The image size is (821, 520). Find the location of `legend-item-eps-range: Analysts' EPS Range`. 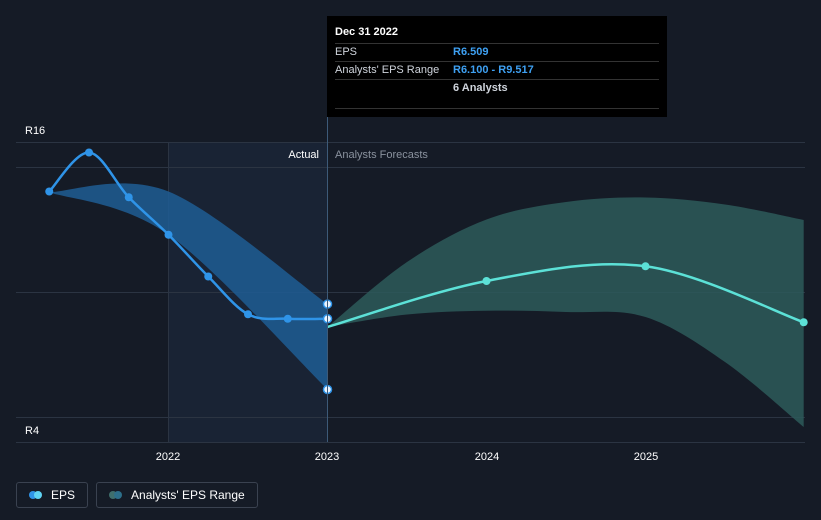

legend-item-eps-range: Analysts' EPS Range is located at coordinates (177, 495).